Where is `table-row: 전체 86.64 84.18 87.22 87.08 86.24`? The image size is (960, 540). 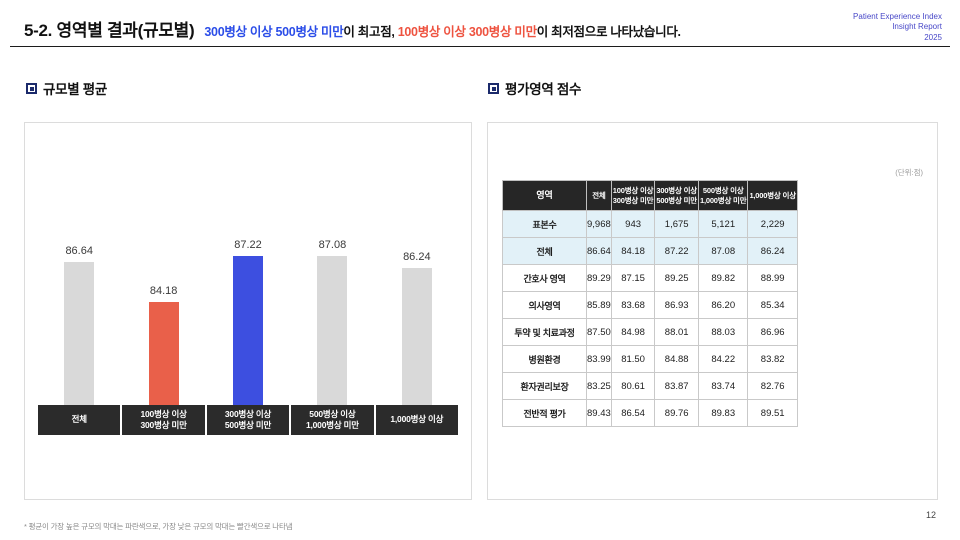 table-row: 전체 86.64 84.18 87.22 87.08 86.24 is located at coordinates (650, 251).